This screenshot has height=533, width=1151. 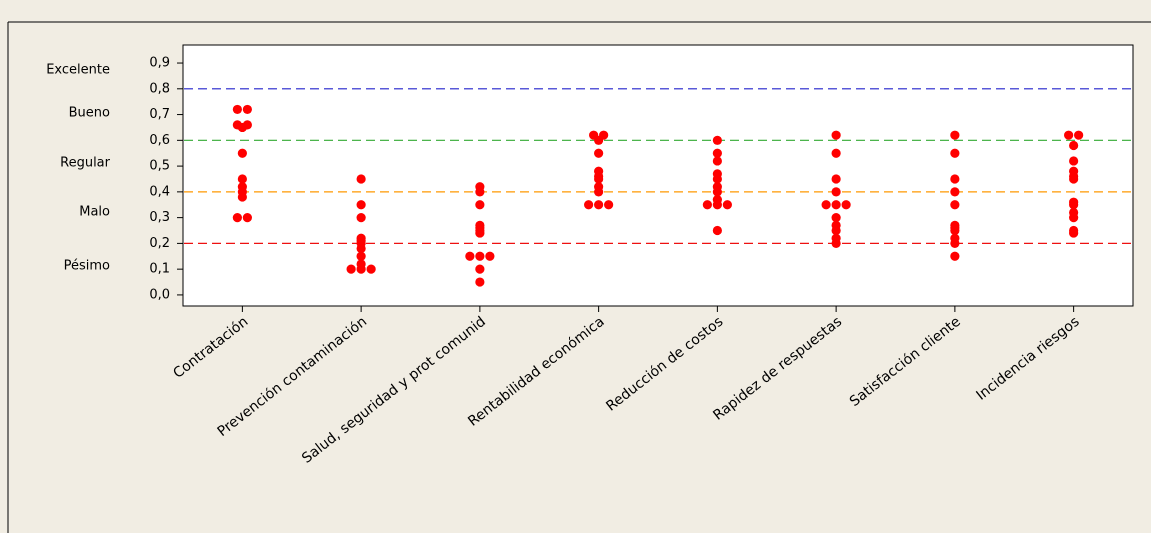 I want to click on x-tick-label: Reducción de costos, so click(x=664, y=364).